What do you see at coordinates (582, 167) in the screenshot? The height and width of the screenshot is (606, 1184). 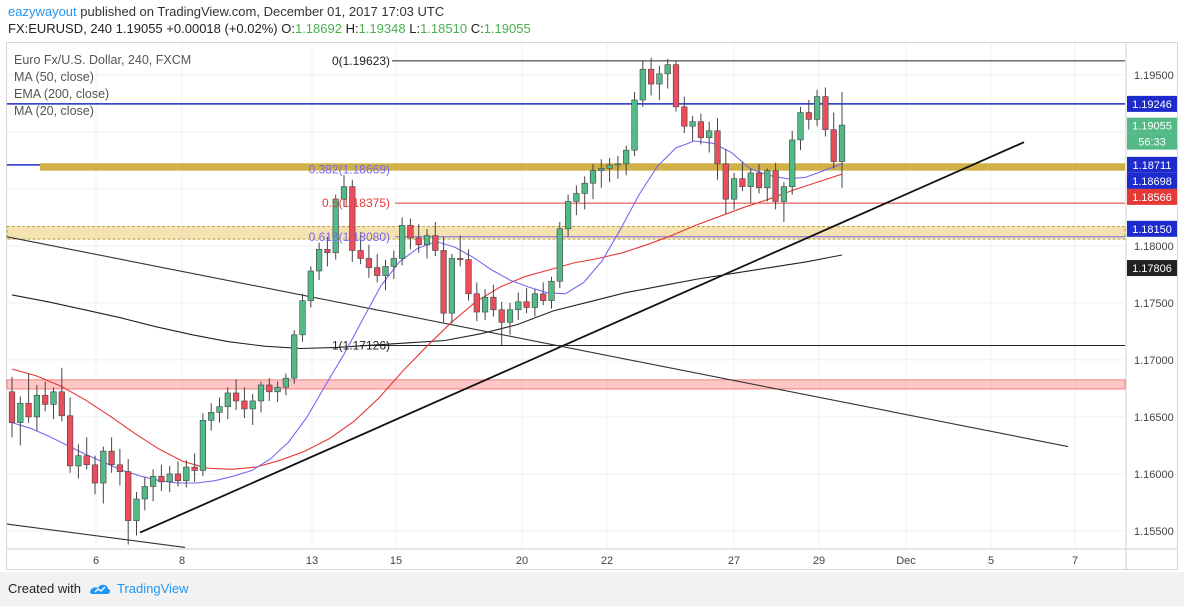 I see `fib-zone-upper` at bounding box center [582, 167].